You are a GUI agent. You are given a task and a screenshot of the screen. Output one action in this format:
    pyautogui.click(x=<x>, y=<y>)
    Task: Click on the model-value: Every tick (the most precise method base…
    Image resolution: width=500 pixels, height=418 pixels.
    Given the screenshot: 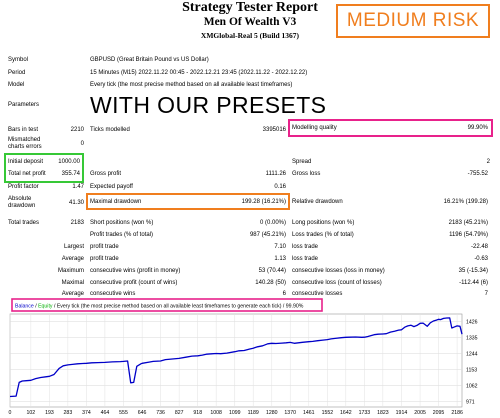 What is the action you would take?
    pyautogui.click(x=191, y=85)
    